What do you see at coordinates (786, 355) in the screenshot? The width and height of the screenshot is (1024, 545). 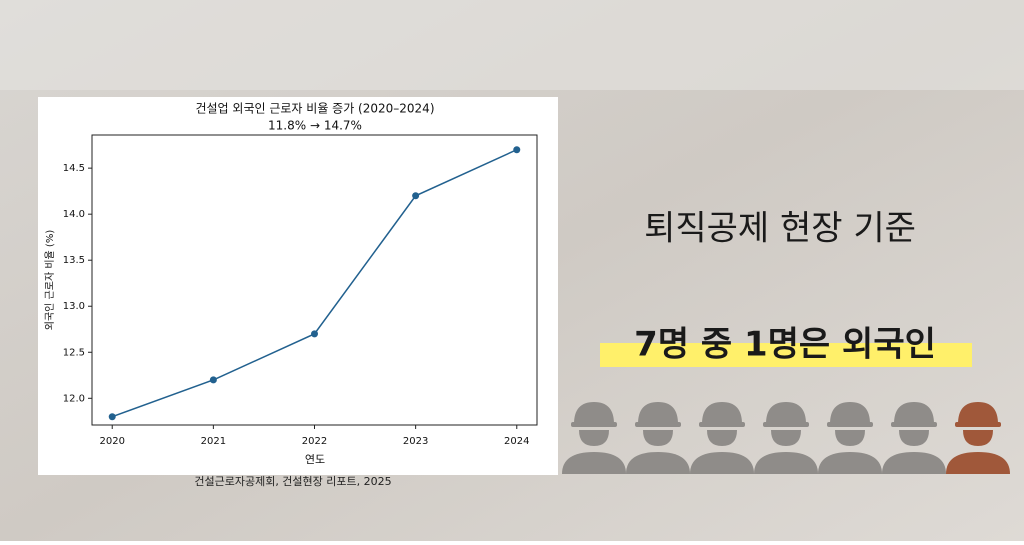 I see `highlight-bar` at bounding box center [786, 355].